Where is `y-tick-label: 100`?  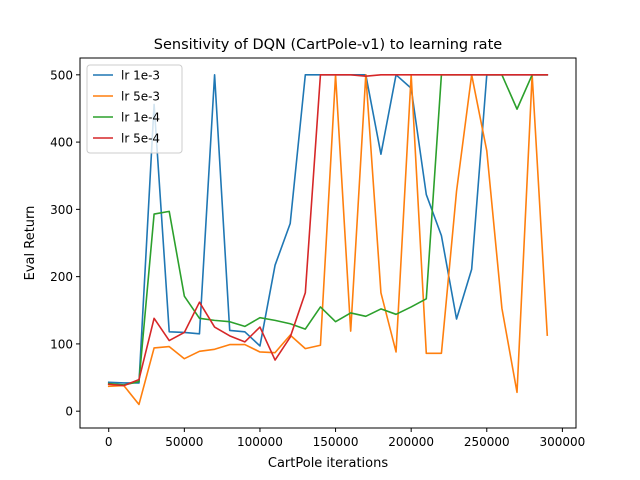 y-tick-label: 100 is located at coordinates (61, 344).